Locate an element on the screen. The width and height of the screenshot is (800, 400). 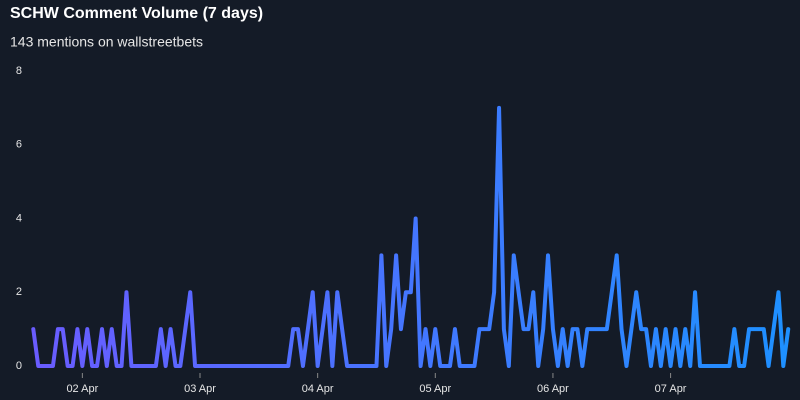
x-tick-label: 05 Apr is located at coordinates (435, 389).